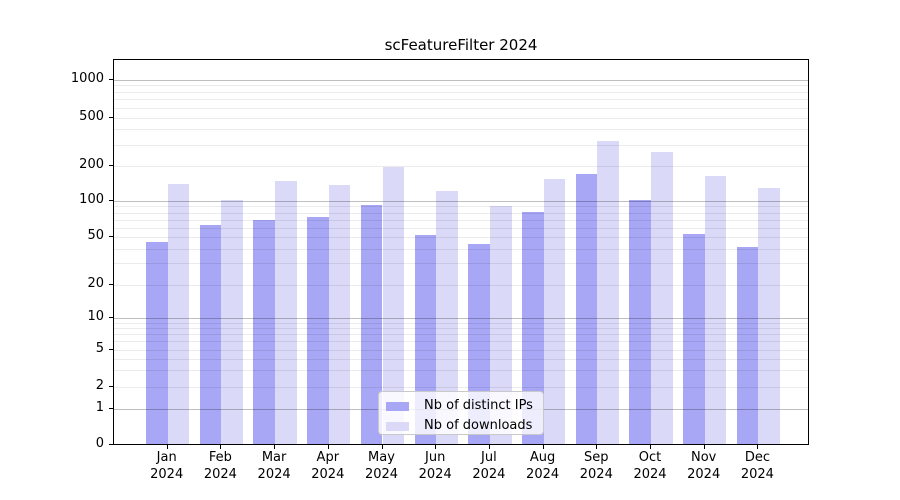 The width and height of the screenshot is (900, 500). What do you see at coordinates (381, 466) in the screenshot?
I see `x-tick-label: May 2024` at bounding box center [381, 466].